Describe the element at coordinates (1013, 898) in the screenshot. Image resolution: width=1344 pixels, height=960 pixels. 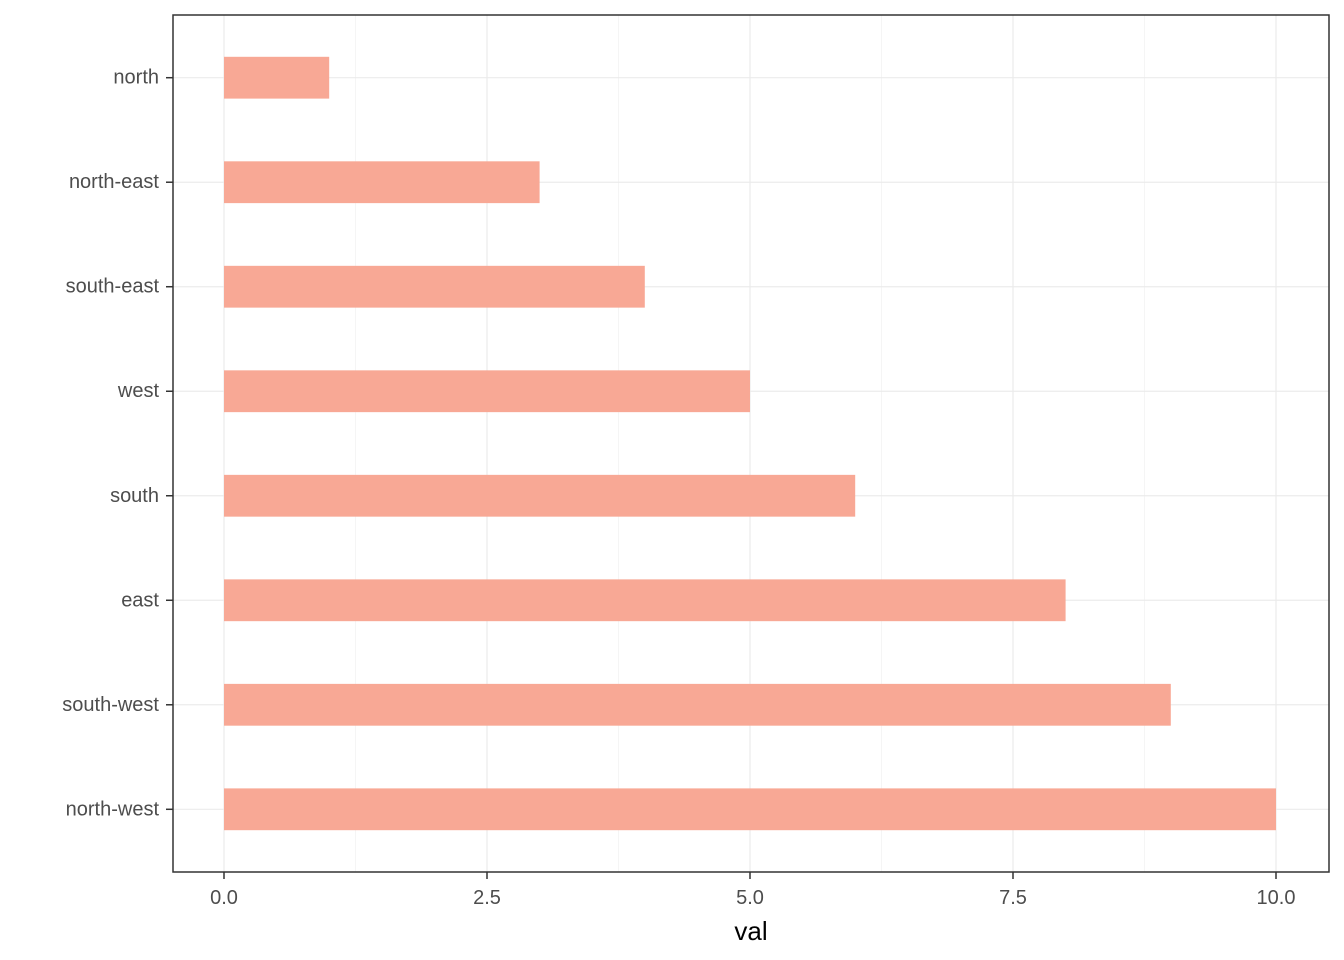
I see `x-tick-label: 7.5` at that location.